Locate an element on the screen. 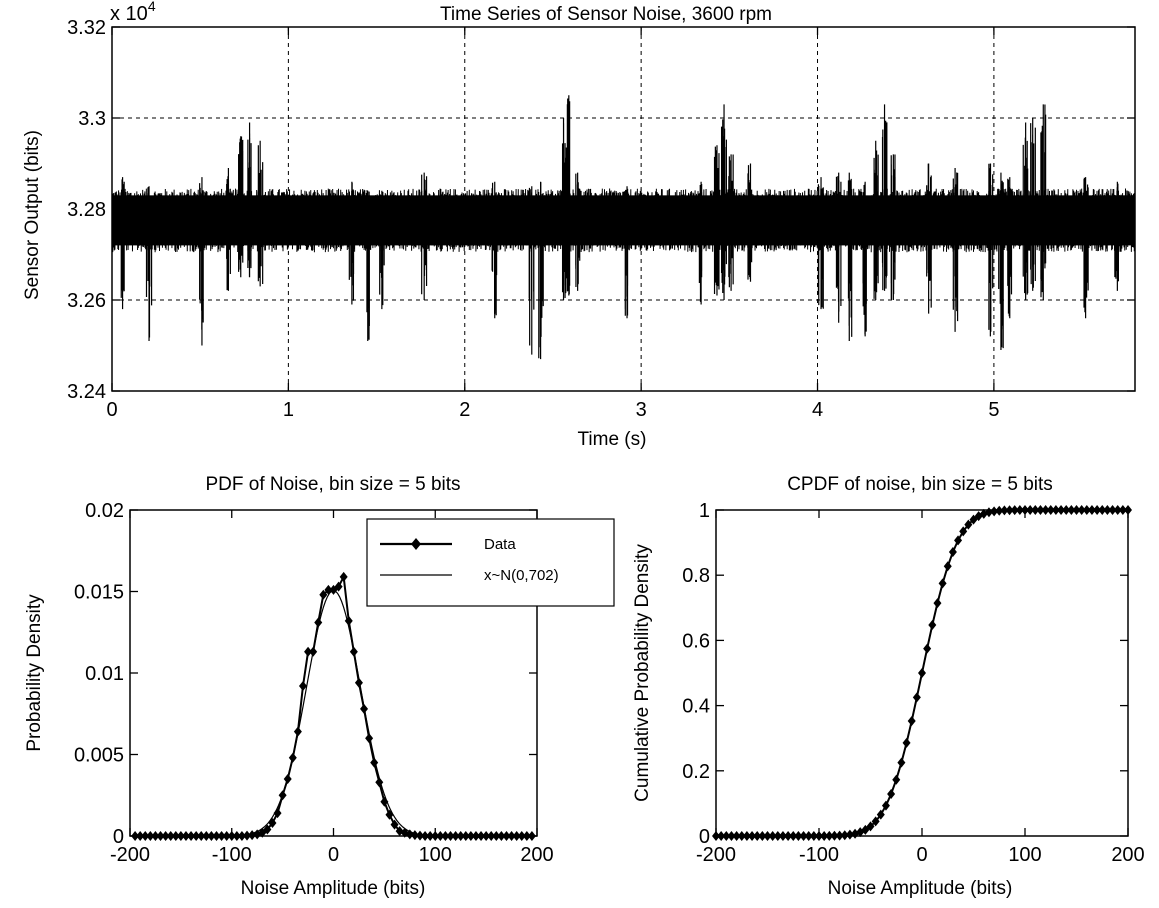  cpdf-xtick-label: 200 is located at coordinates (1127, 855).